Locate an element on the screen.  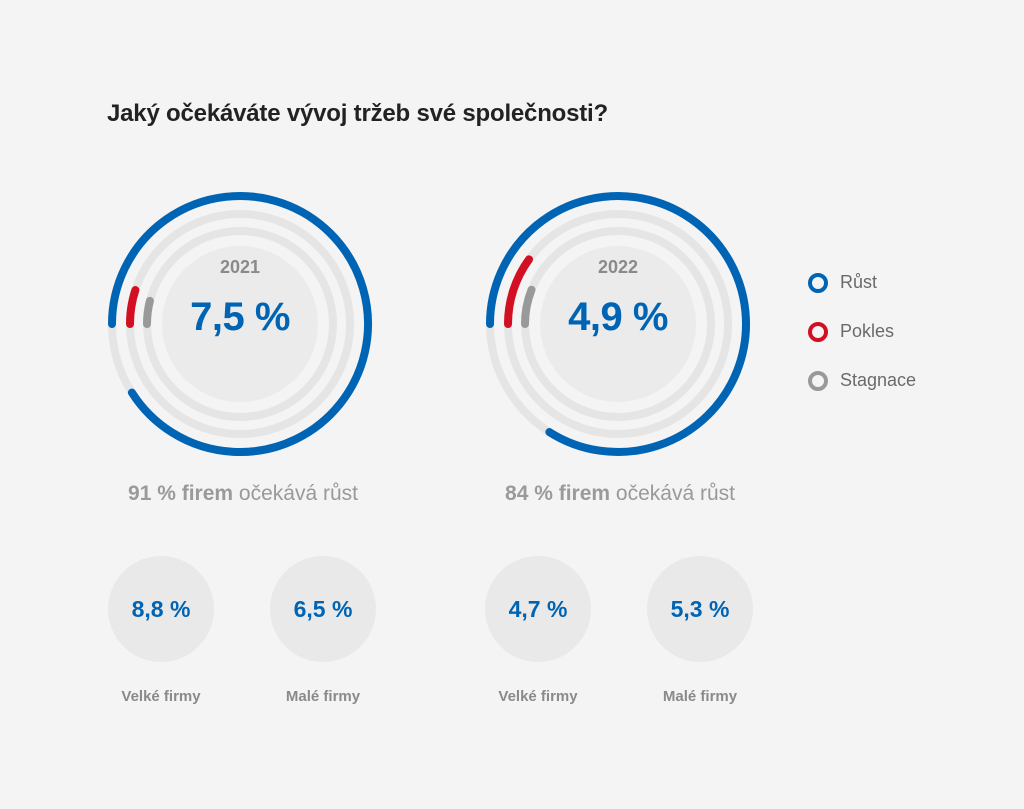
growth-caption: 84 % firem očekává růst is located at coordinates (620, 494).